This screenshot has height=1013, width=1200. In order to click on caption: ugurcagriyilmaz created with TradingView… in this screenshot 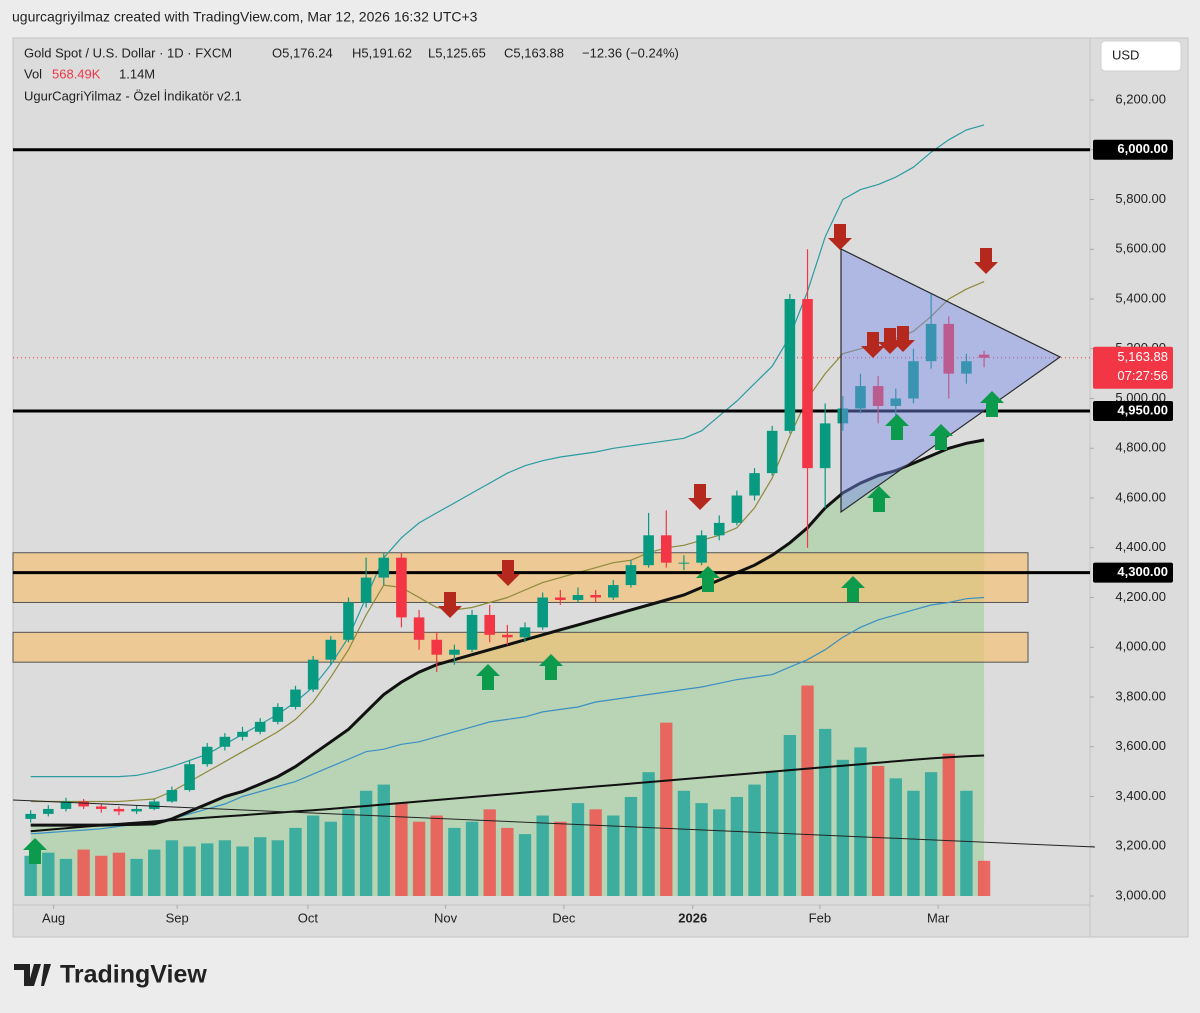, I will do `click(245, 17)`.